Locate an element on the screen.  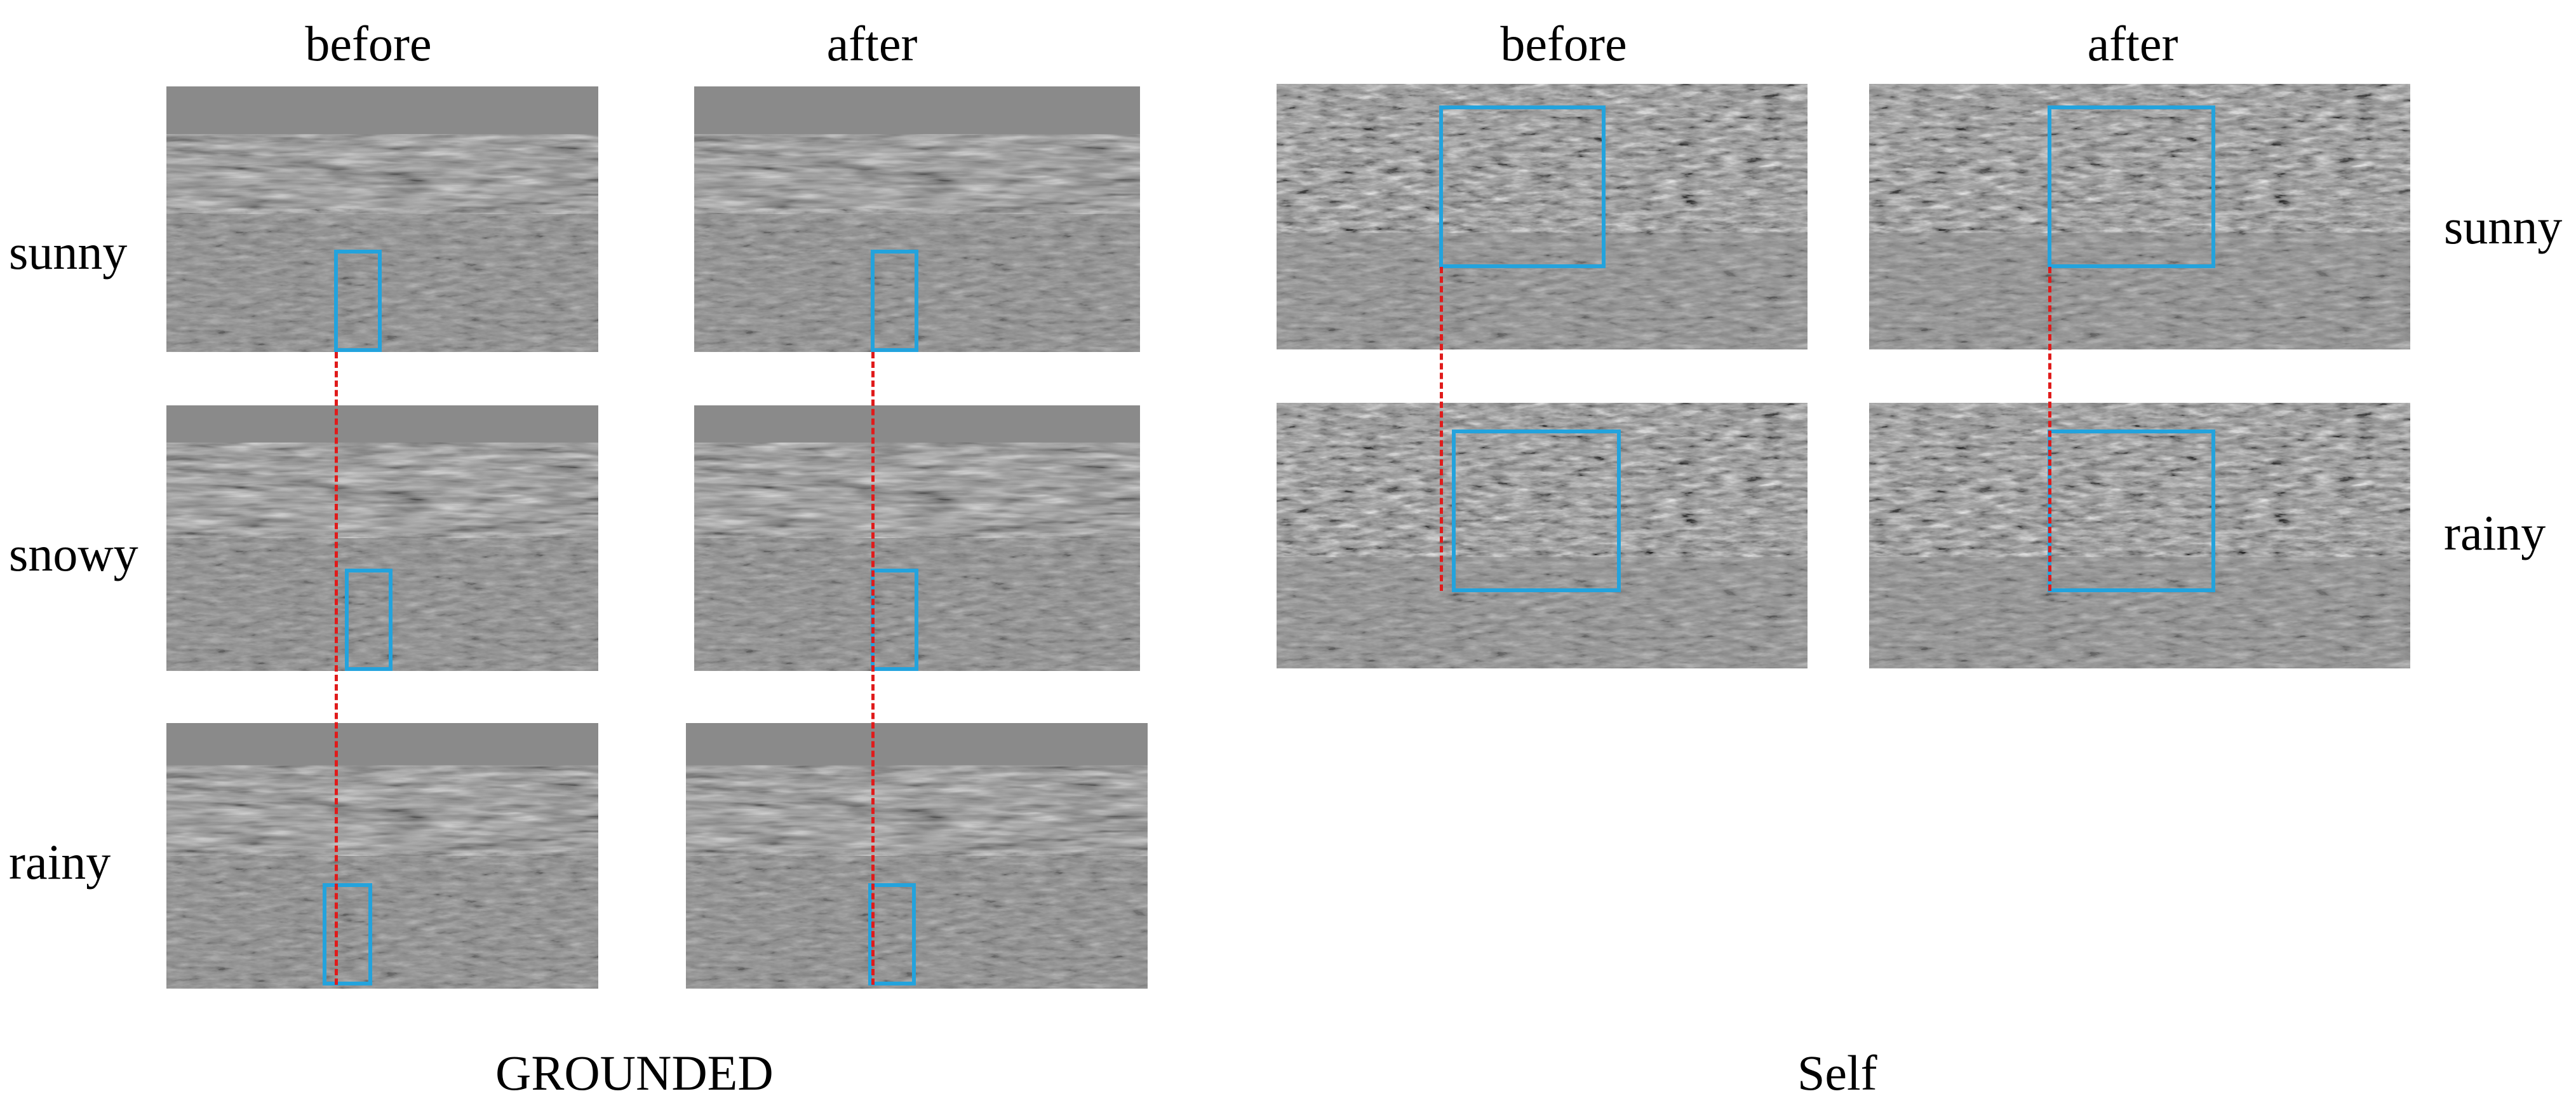
grounded-row-label-sunny: sunny is located at coordinates (68, 252).